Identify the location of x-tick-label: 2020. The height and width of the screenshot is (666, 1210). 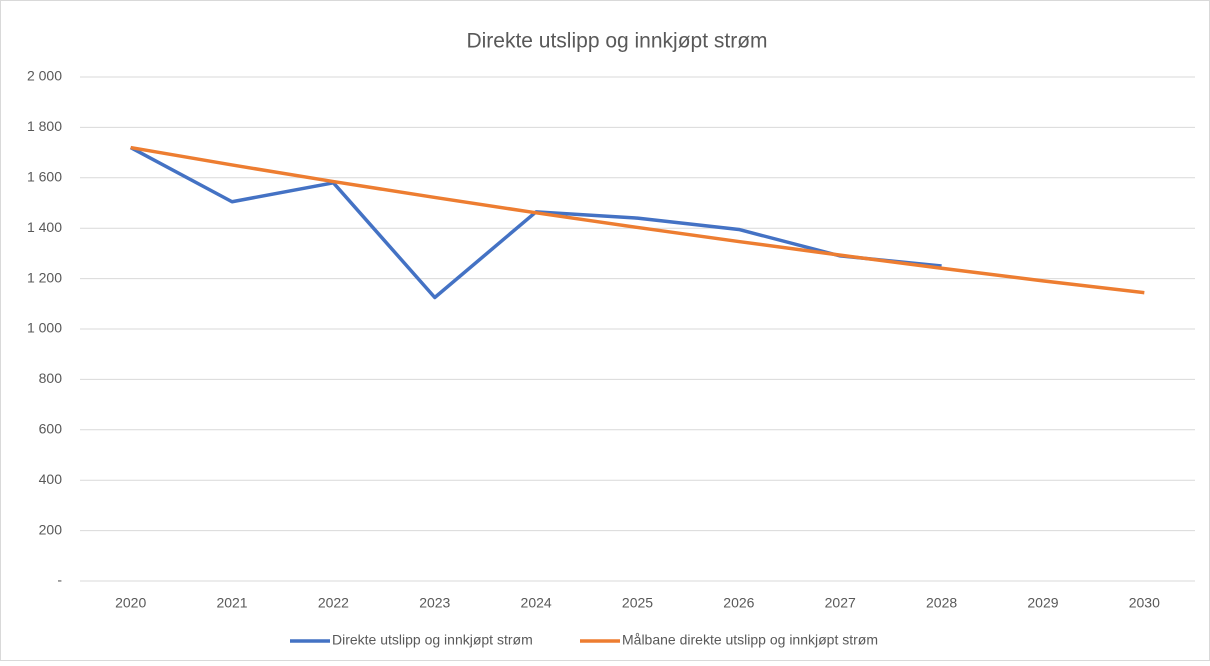
(130, 603).